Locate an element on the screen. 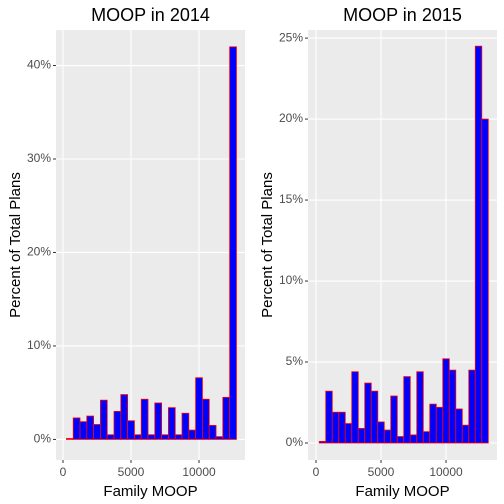  y-tick-label: 30% is located at coordinates (39, 158).